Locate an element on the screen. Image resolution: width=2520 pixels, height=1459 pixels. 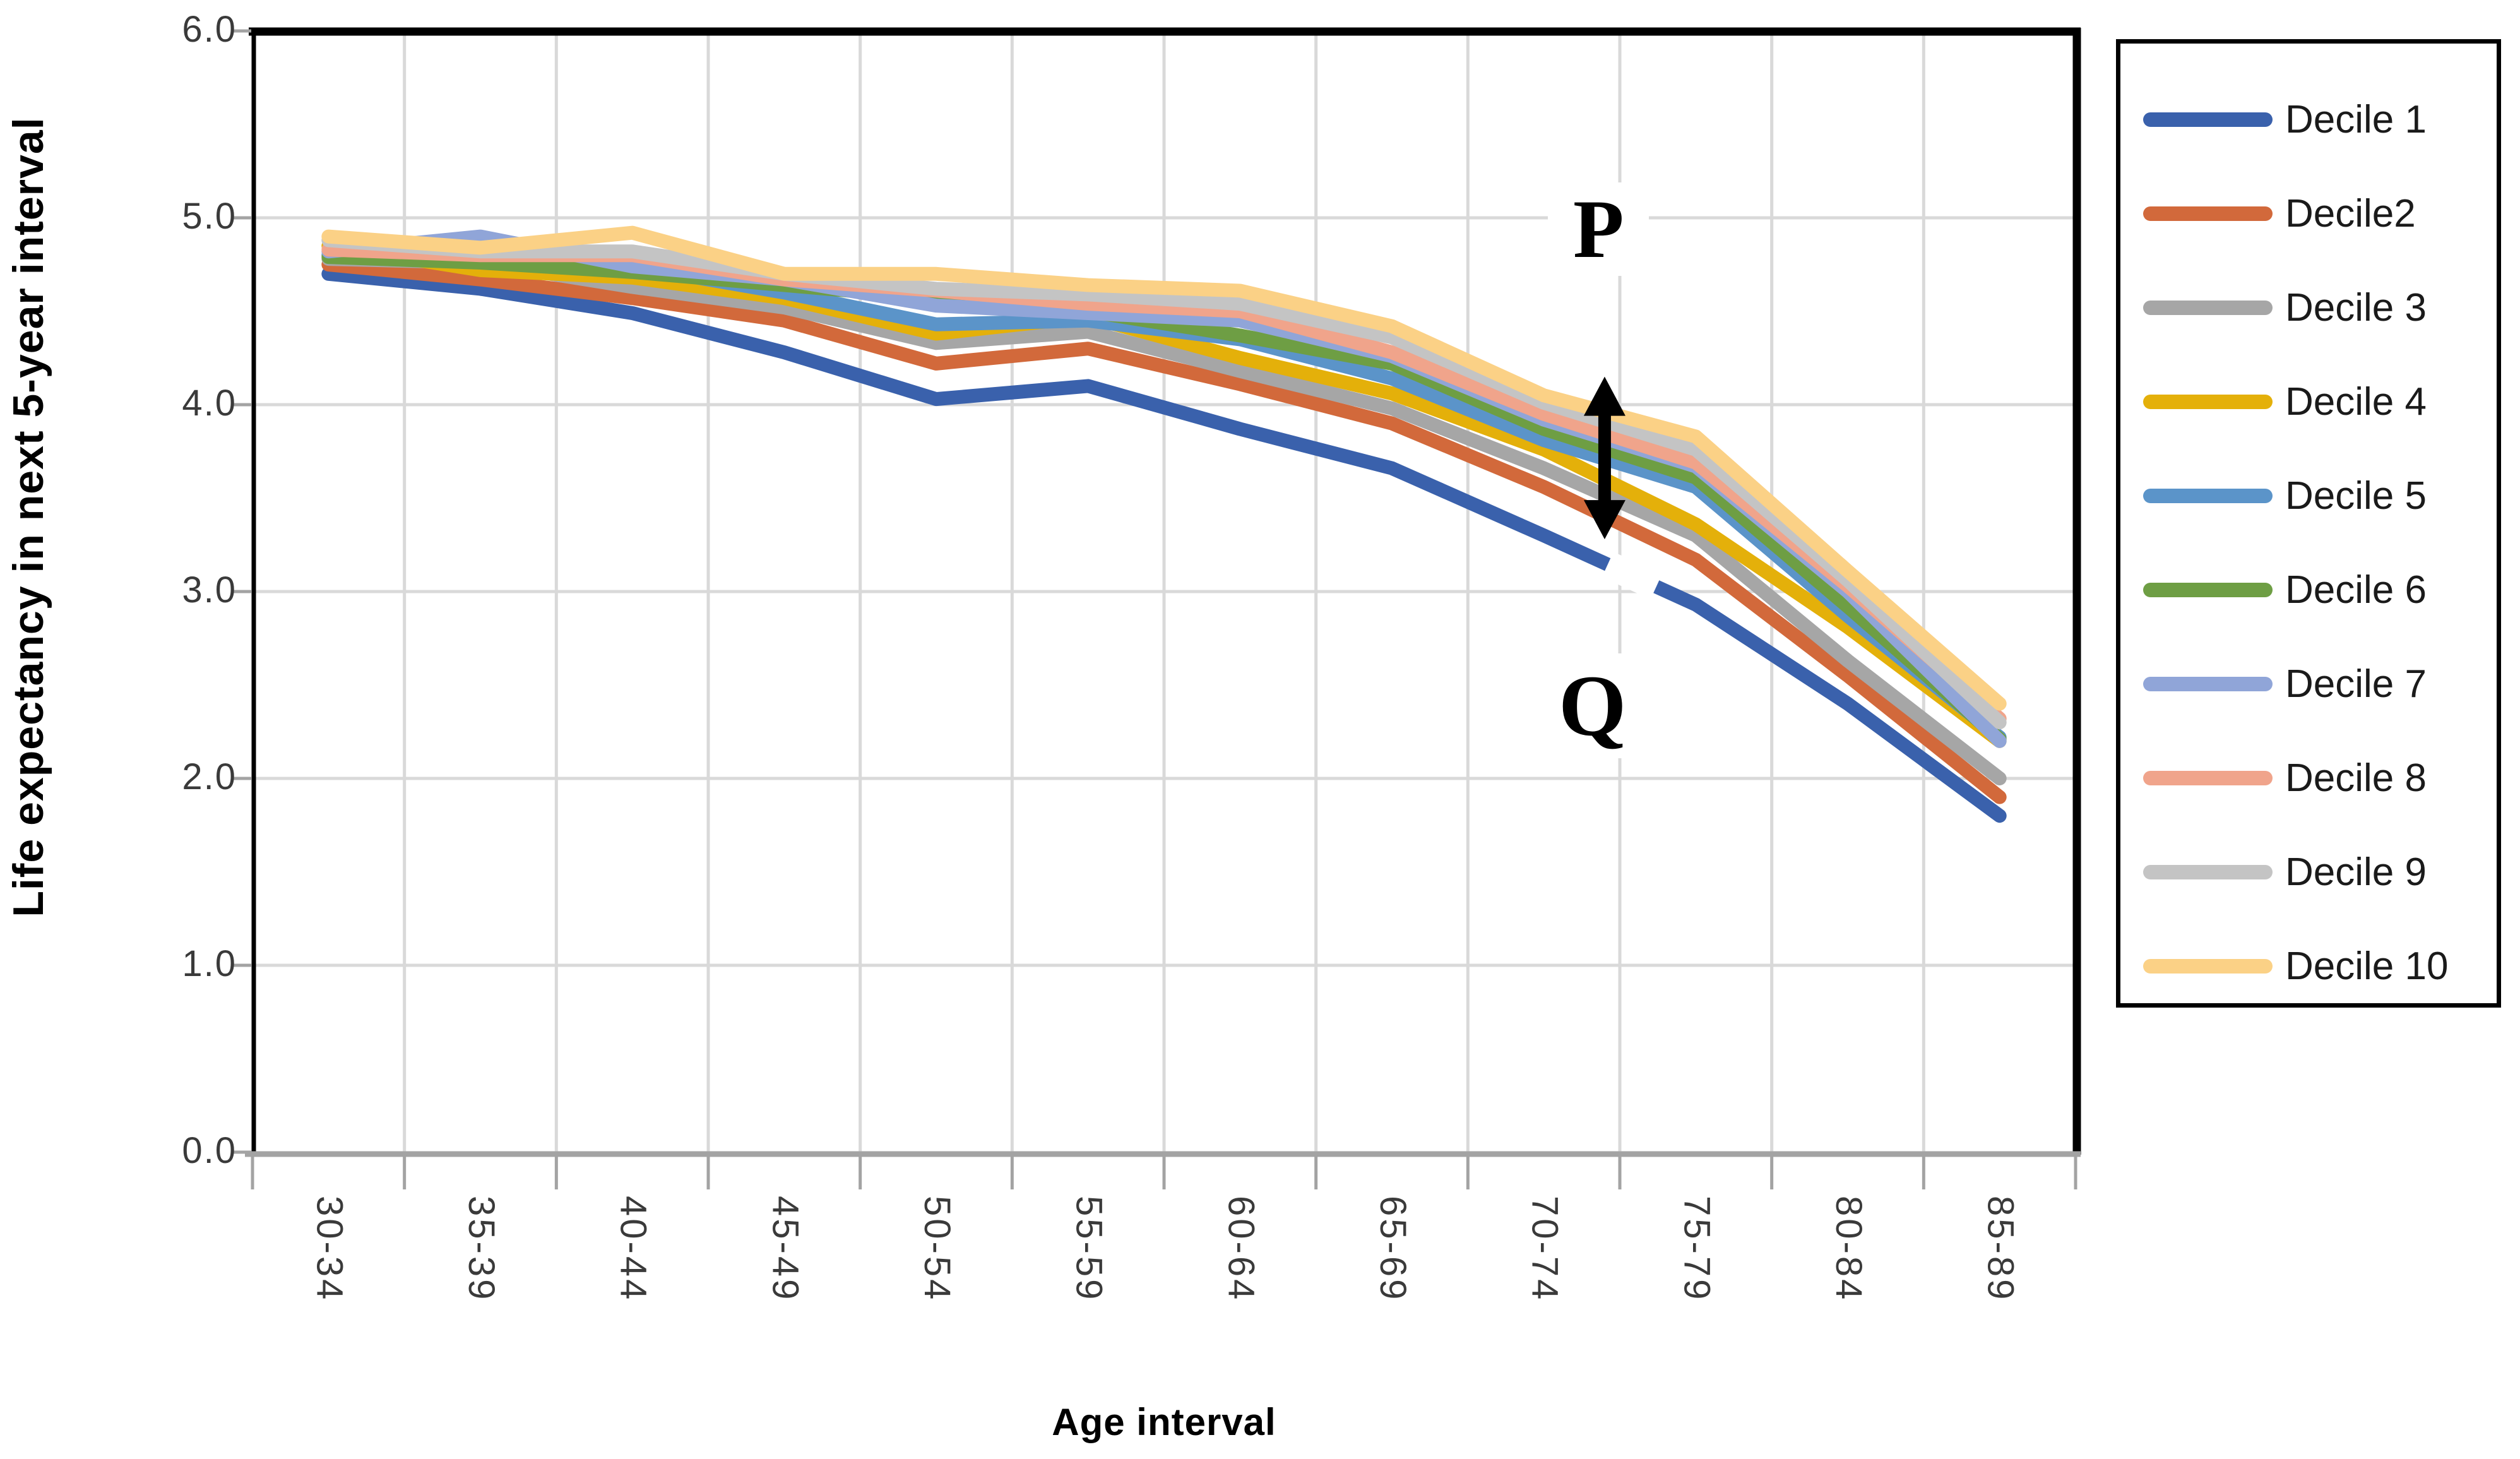
legend-item: Decile 6 is located at coordinates (2308, 589).